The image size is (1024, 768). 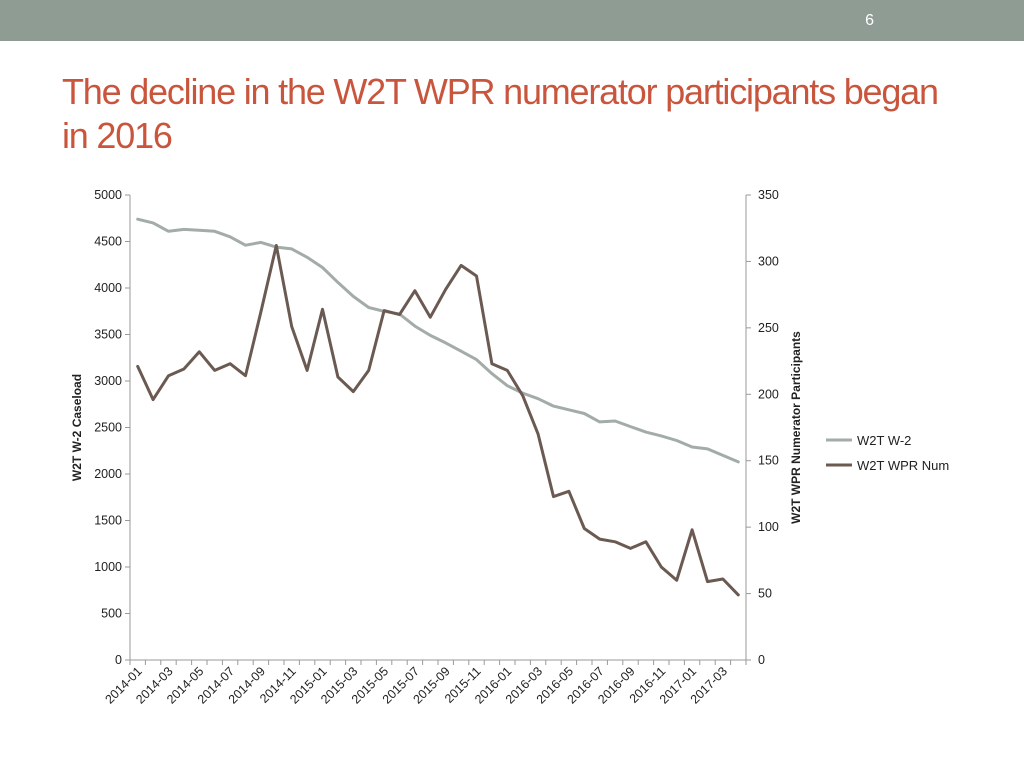 What do you see at coordinates (108, 195) in the screenshot?
I see `y-left-tick-label: 5000` at bounding box center [108, 195].